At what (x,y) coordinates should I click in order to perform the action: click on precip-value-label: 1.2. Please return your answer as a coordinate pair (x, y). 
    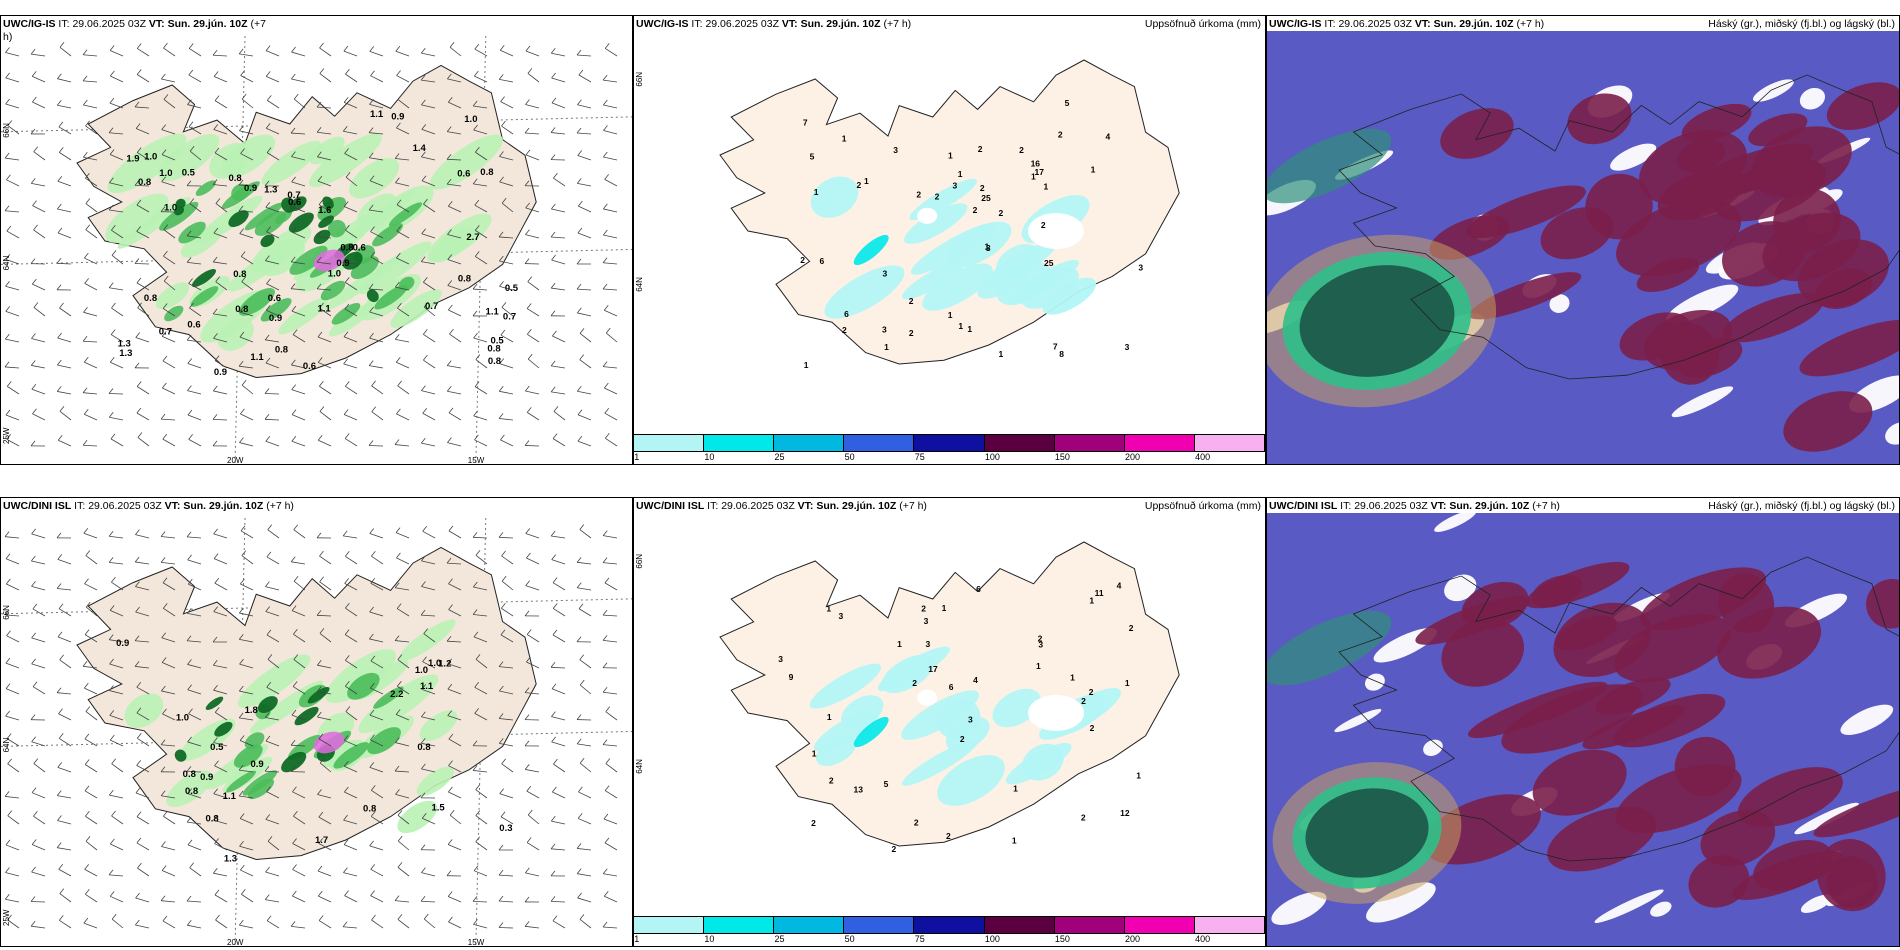
    Looking at the image, I should click on (444, 664).